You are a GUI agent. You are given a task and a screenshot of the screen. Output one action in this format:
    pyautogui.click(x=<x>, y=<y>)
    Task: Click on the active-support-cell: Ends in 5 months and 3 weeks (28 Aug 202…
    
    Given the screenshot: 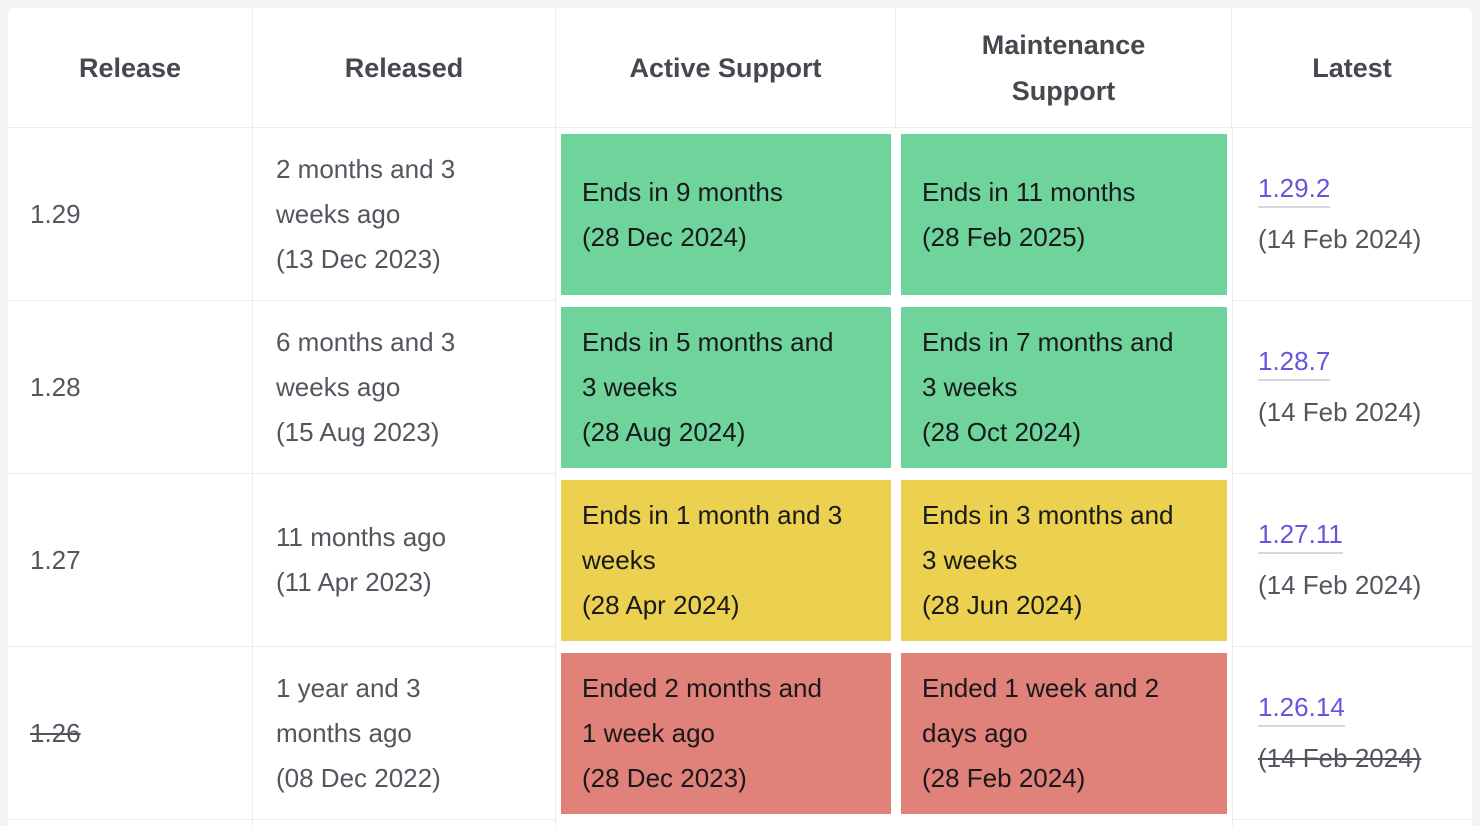 What is the action you would take?
    pyautogui.click(x=726, y=387)
    